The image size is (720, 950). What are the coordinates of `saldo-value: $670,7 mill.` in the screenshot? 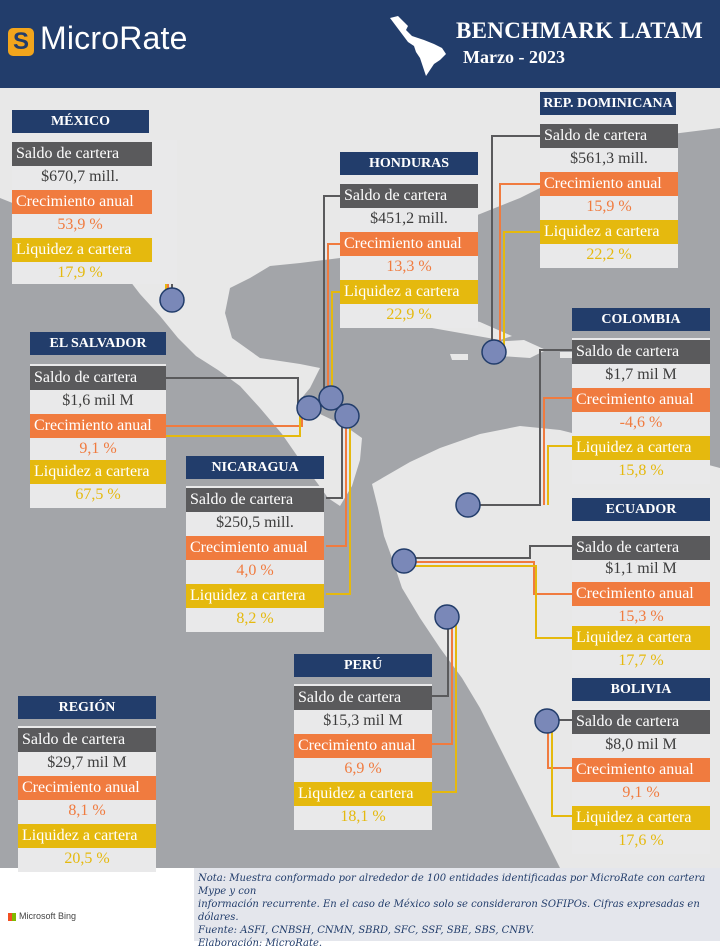 It's located at (80, 176).